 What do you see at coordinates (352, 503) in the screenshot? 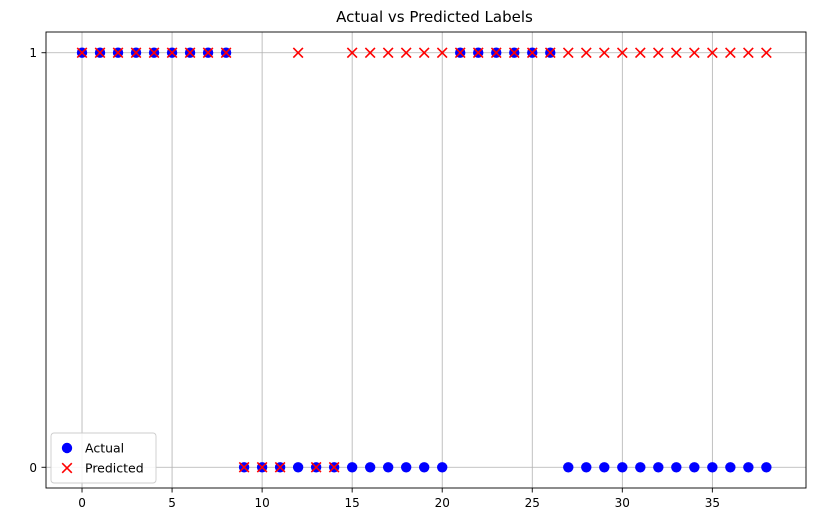
I see `x-tick-label: 15` at bounding box center [352, 503].